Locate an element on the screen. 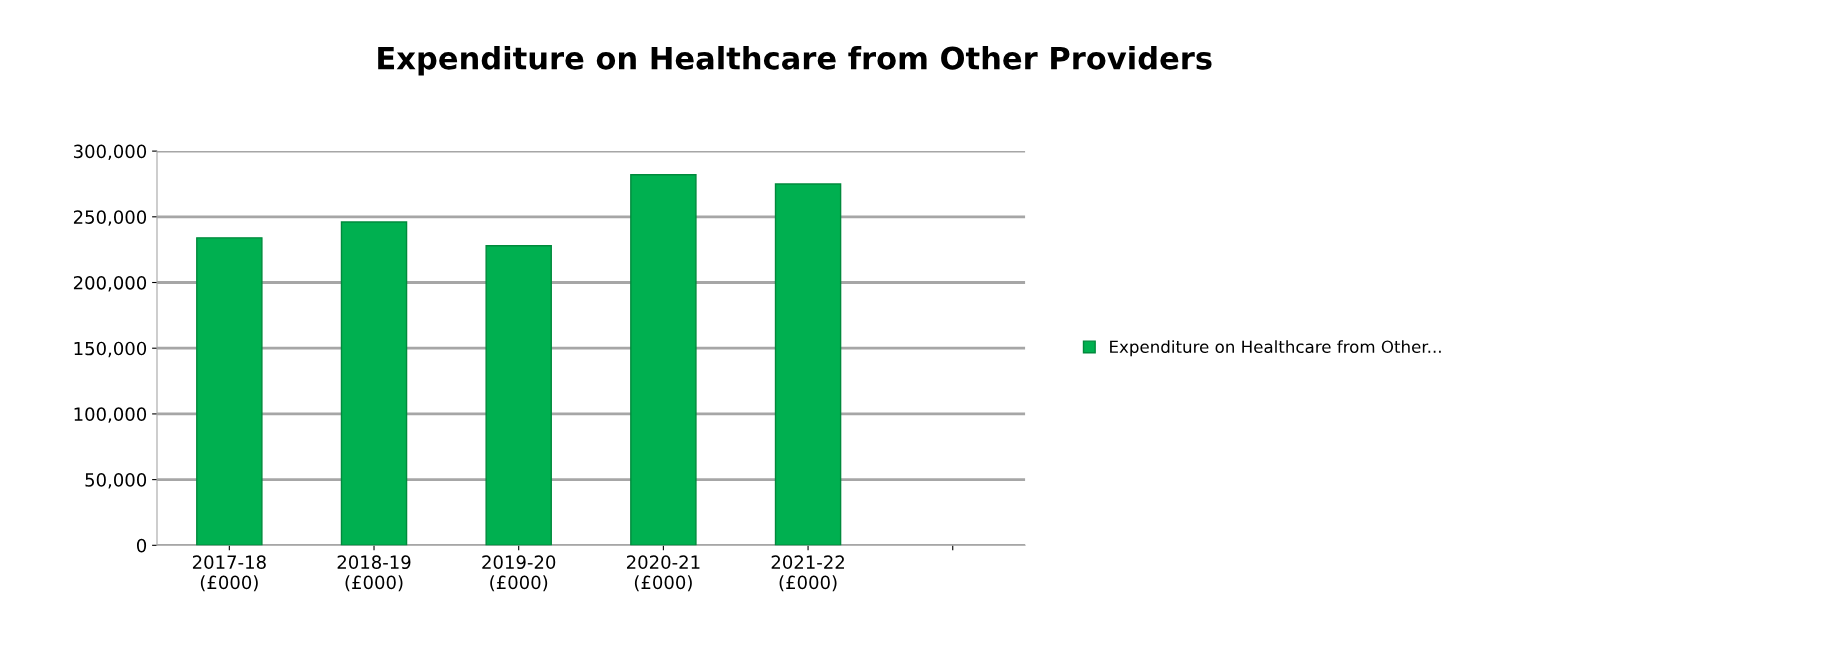 Image resolution: width=1847 pixels, height=657 pixels. y-tick-label: 100,000 is located at coordinates (110, 415).